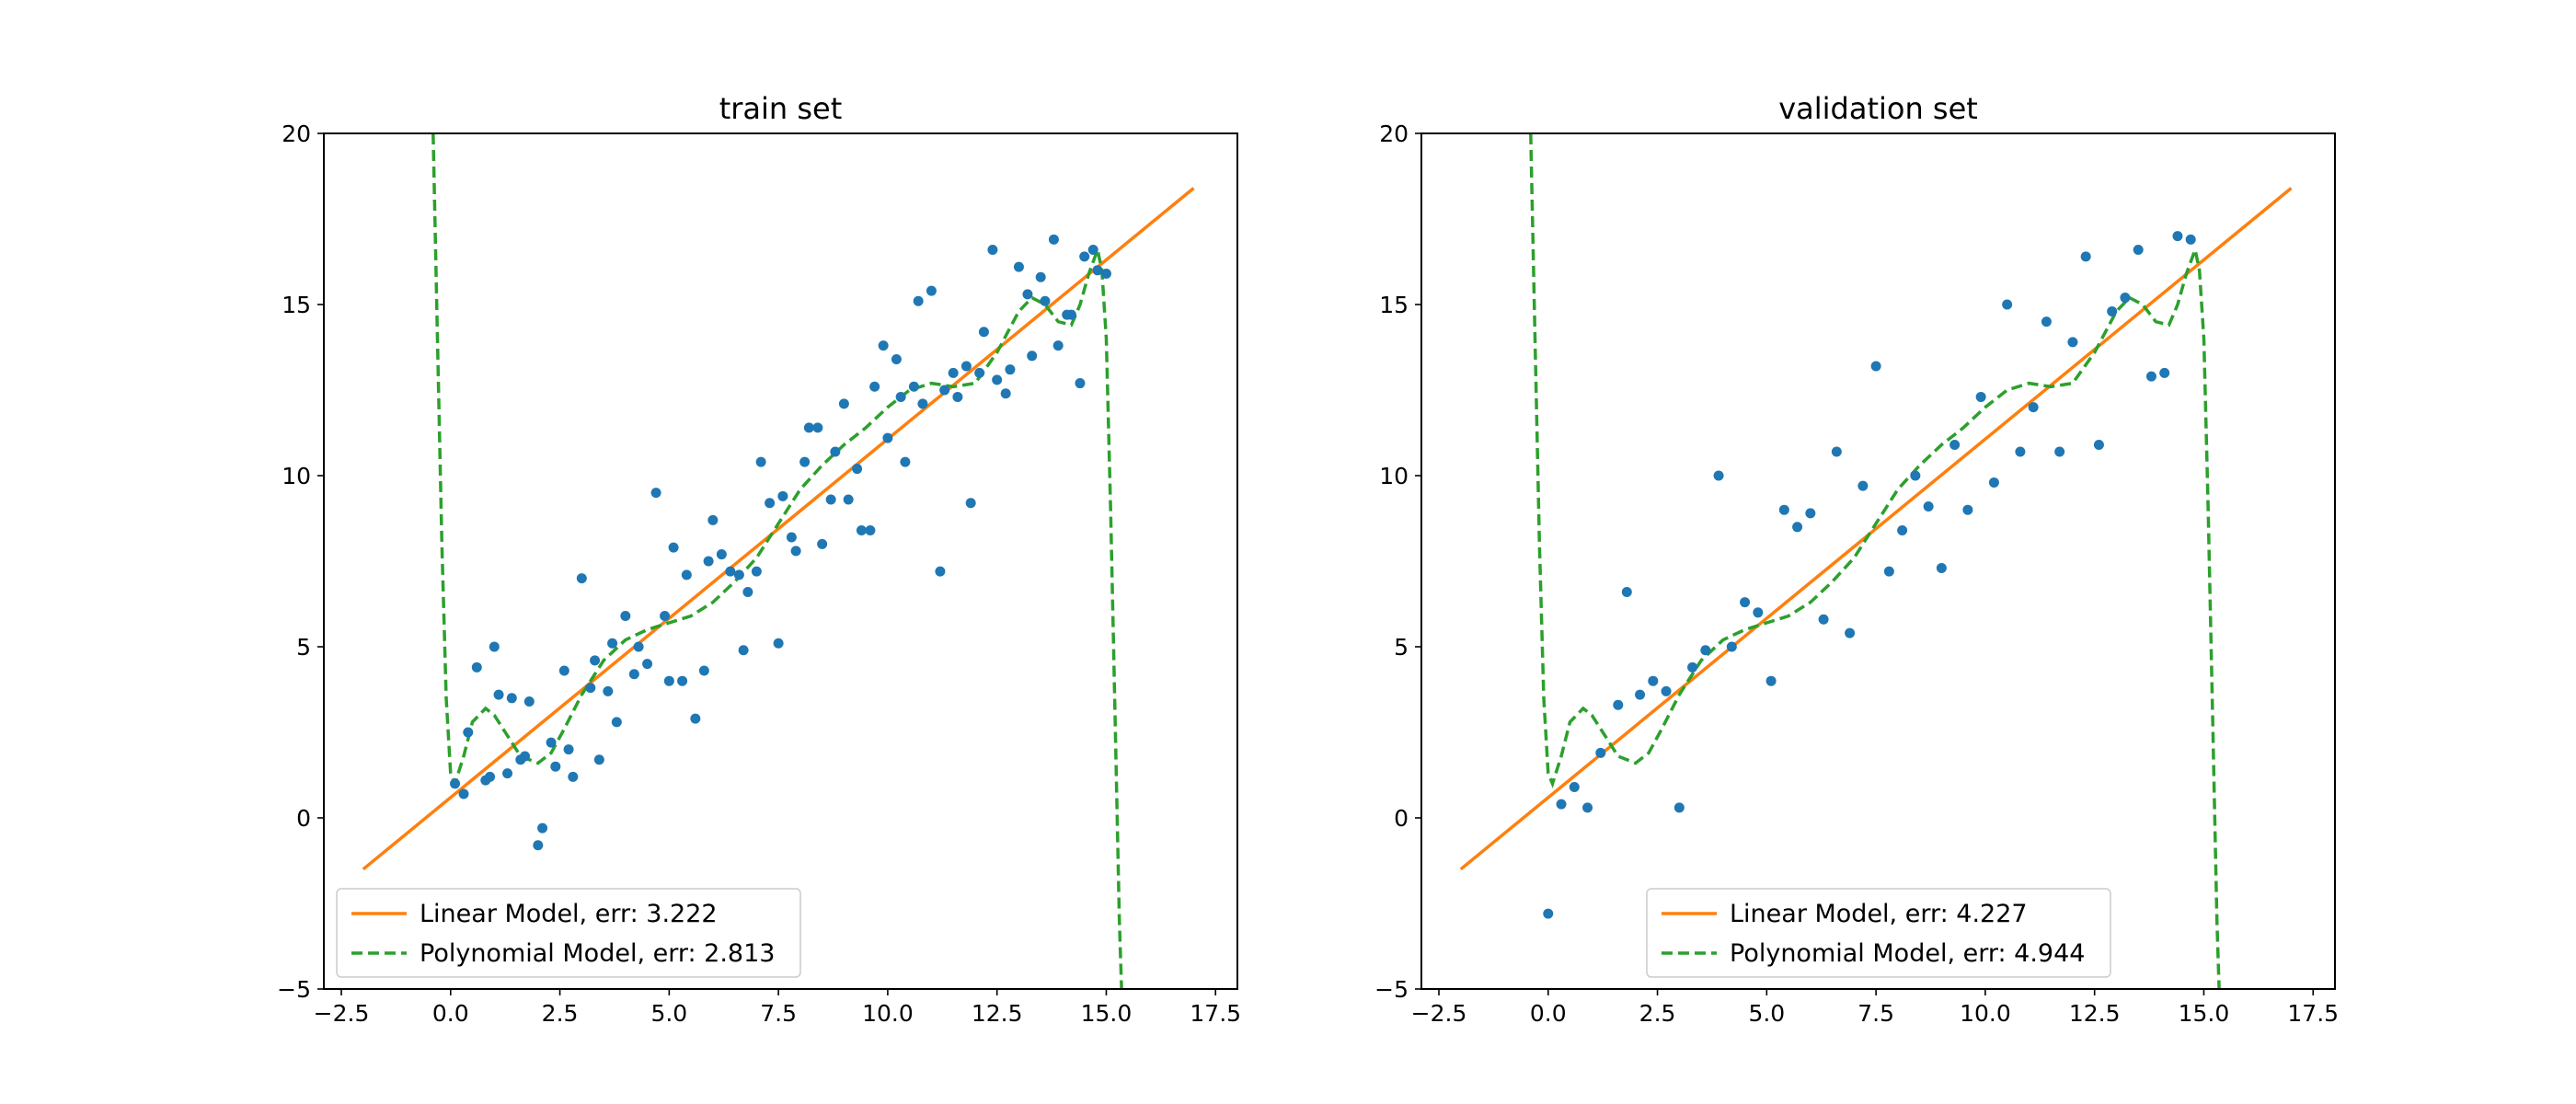 This screenshot has height=1104, width=2576. I want to click on x-tick-label: 2.5, so click(1657, 1014).